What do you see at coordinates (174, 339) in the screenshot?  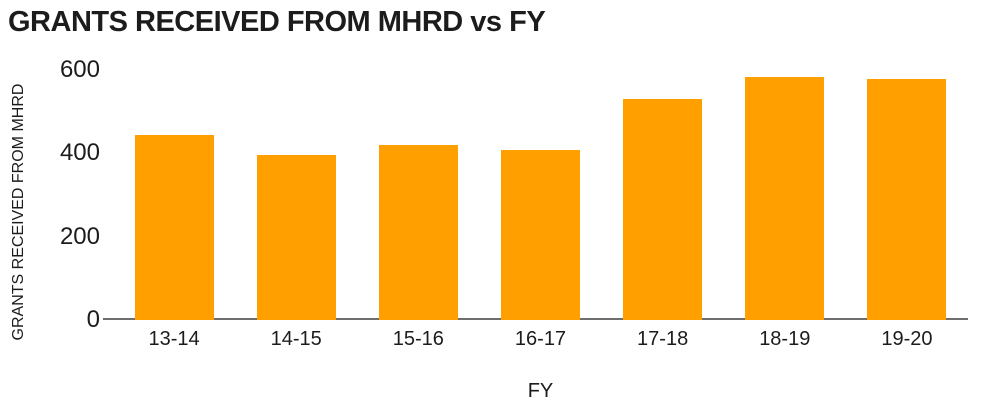 I see `x-tick-label: 13-14` at bounding box center [174, 339].